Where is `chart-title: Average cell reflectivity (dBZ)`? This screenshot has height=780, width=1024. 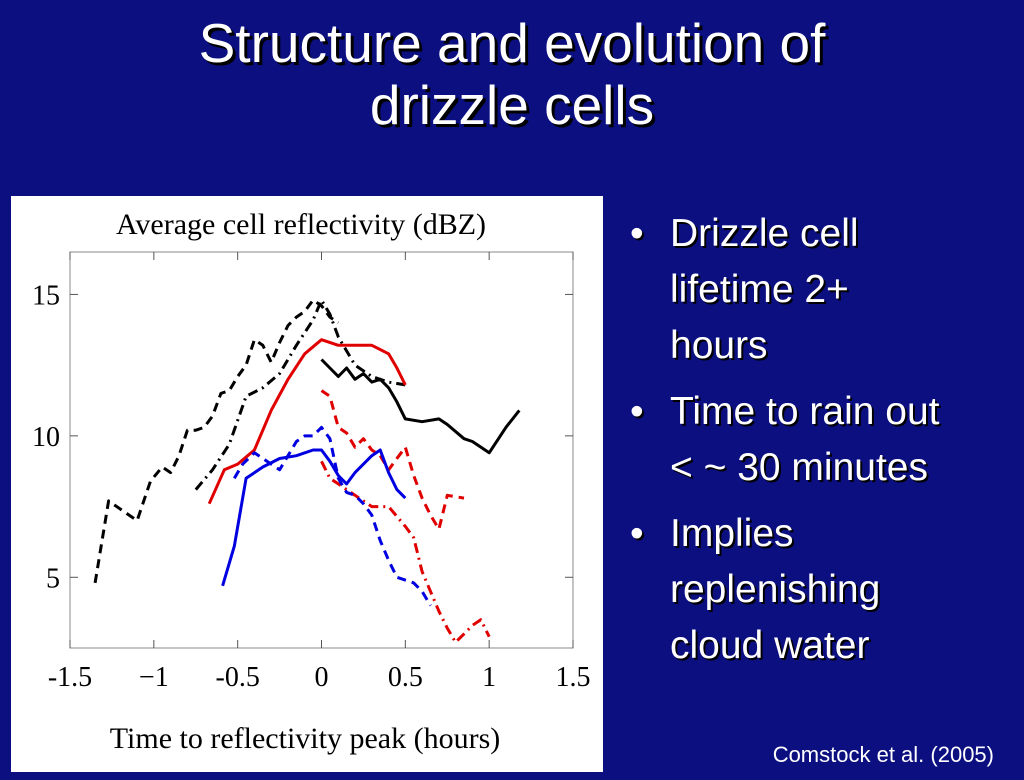 chart-title: Average cell reflectivity (dBZ) is located at coordinates (301, 224).